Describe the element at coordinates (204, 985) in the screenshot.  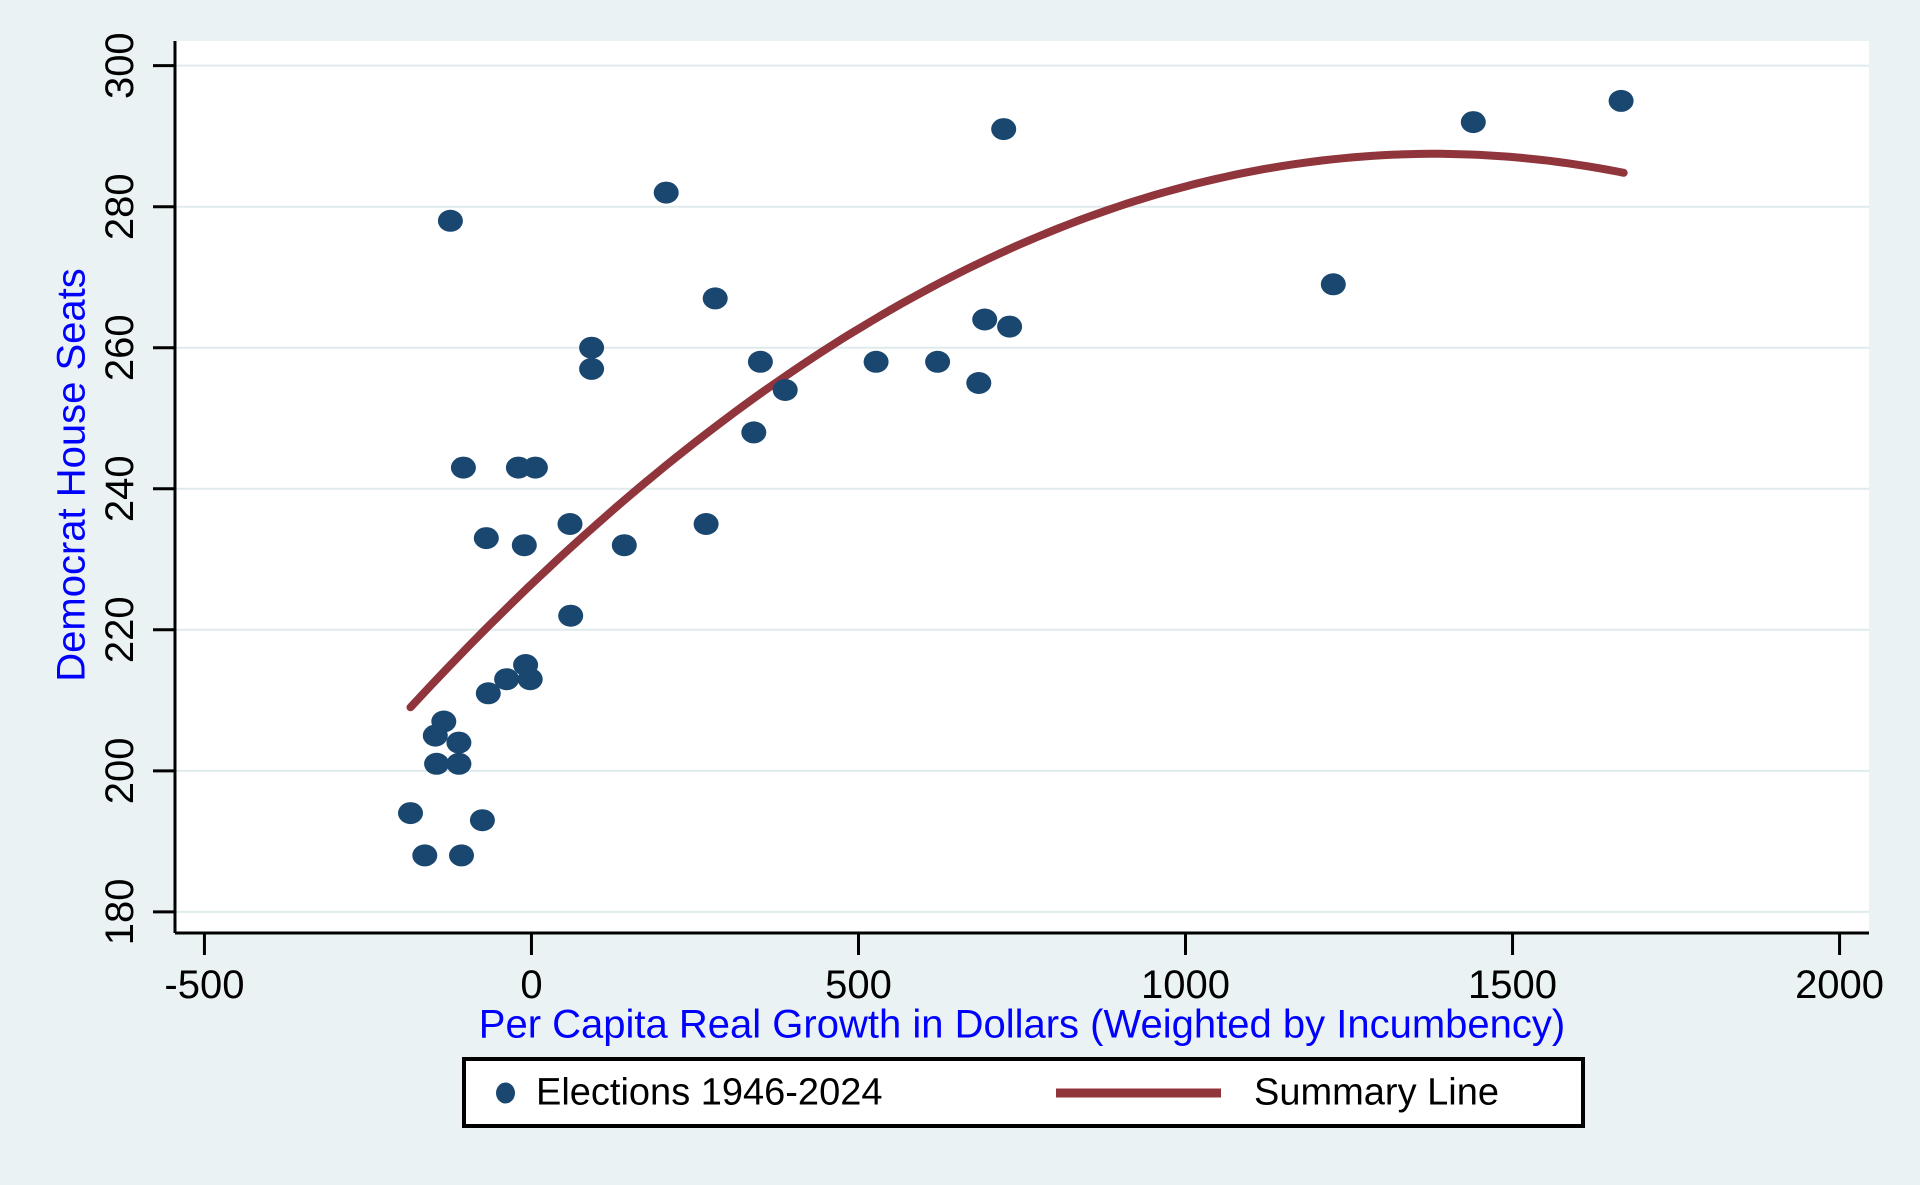
I see `x-tick-label: -500` at that location.